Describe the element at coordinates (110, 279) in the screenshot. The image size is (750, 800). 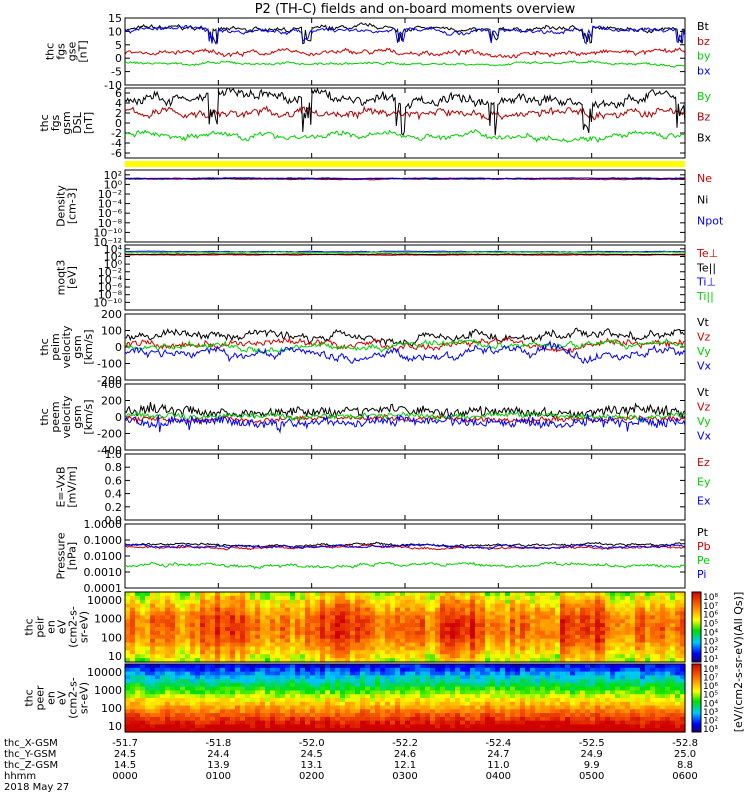
I see `y-tick-label: 10⁻⁴` at that location.